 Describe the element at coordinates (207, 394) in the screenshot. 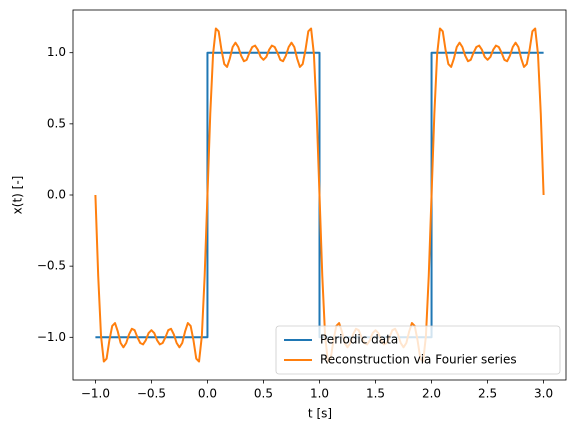

I see `x-tick-label: 0.0` at that location.